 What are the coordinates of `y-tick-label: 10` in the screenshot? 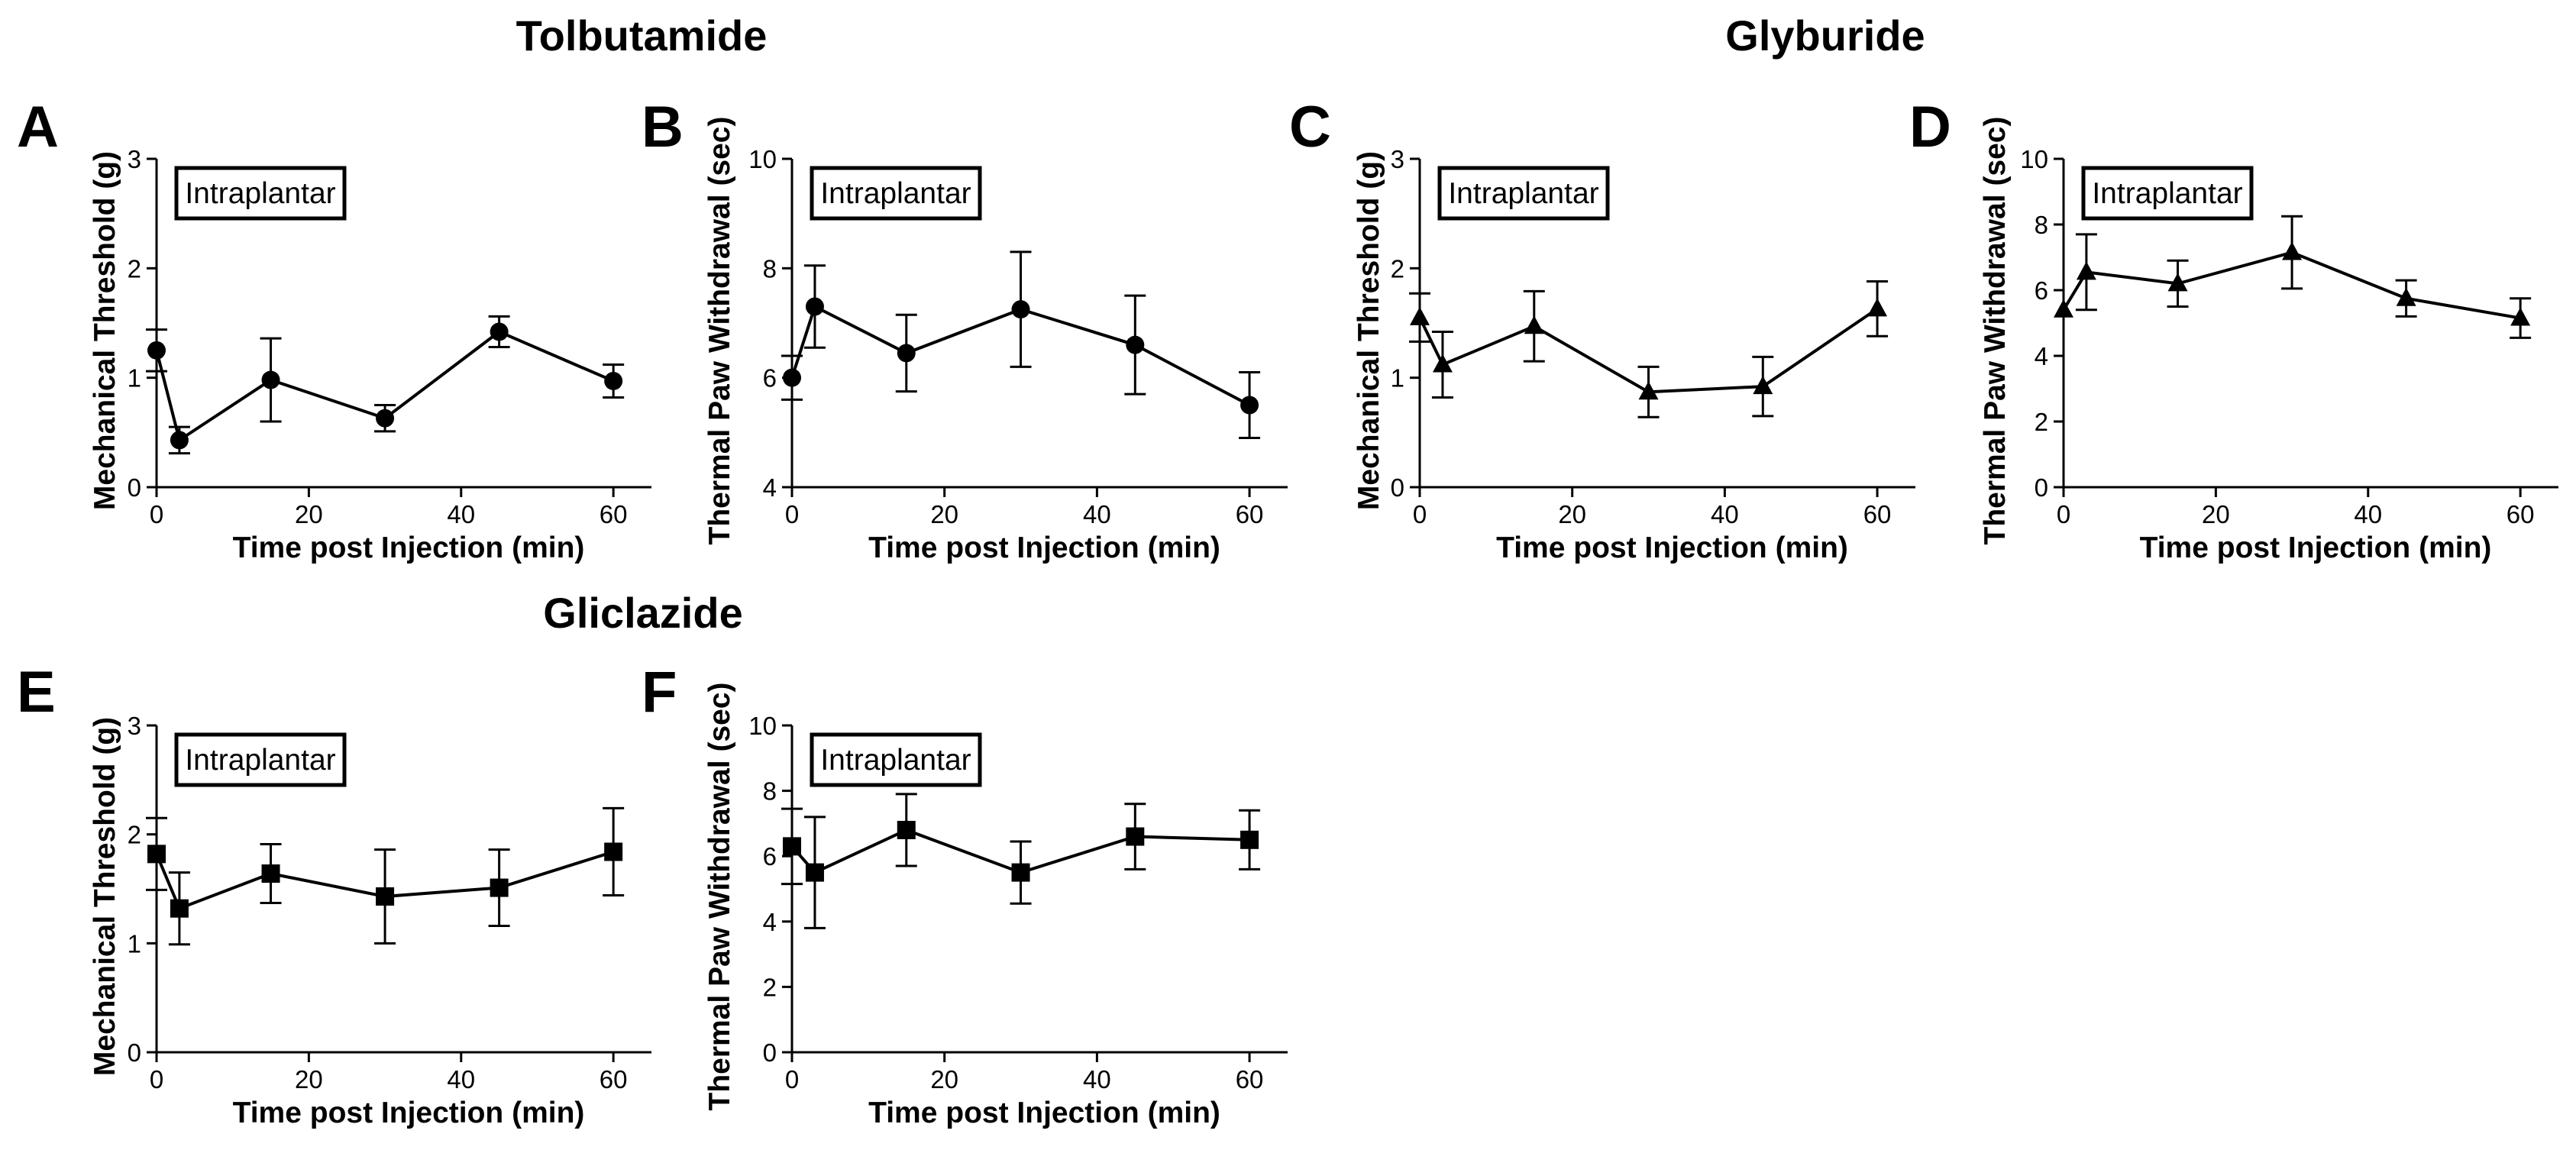 It's located at (762, 159).